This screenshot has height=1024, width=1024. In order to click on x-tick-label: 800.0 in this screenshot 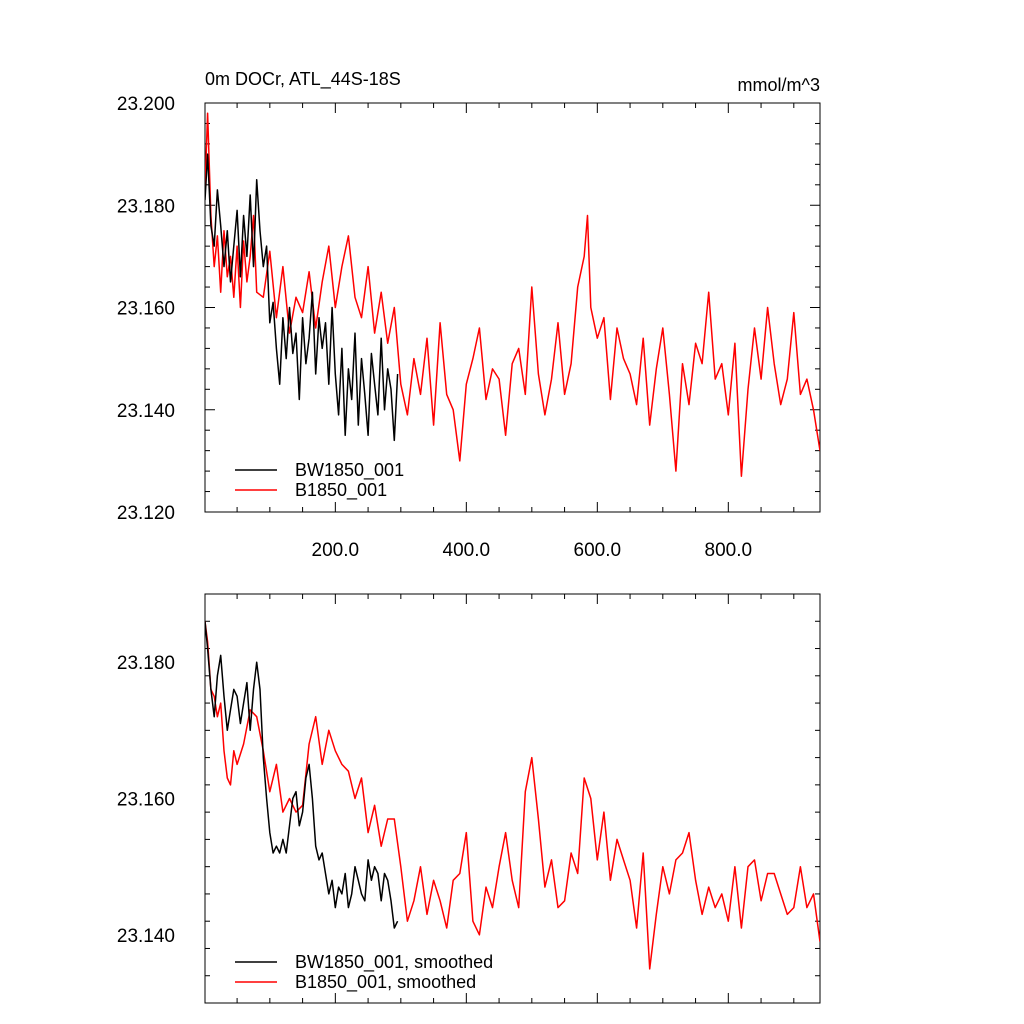, I will do `click(729, 550)`.